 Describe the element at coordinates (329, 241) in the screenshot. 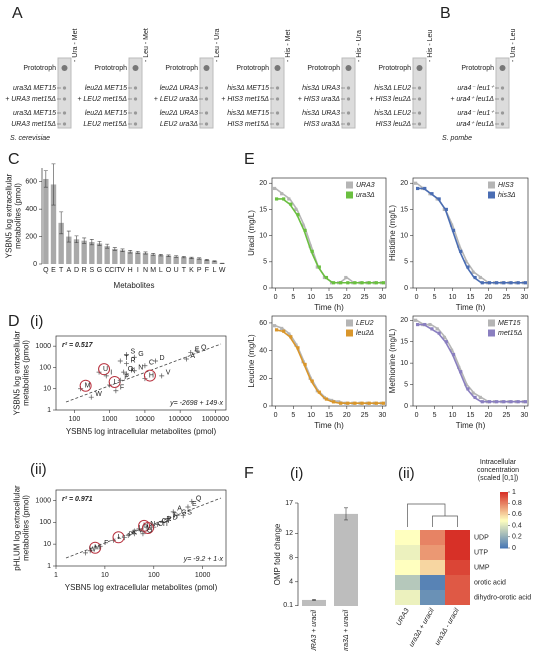

I see `fit-line` at that location.